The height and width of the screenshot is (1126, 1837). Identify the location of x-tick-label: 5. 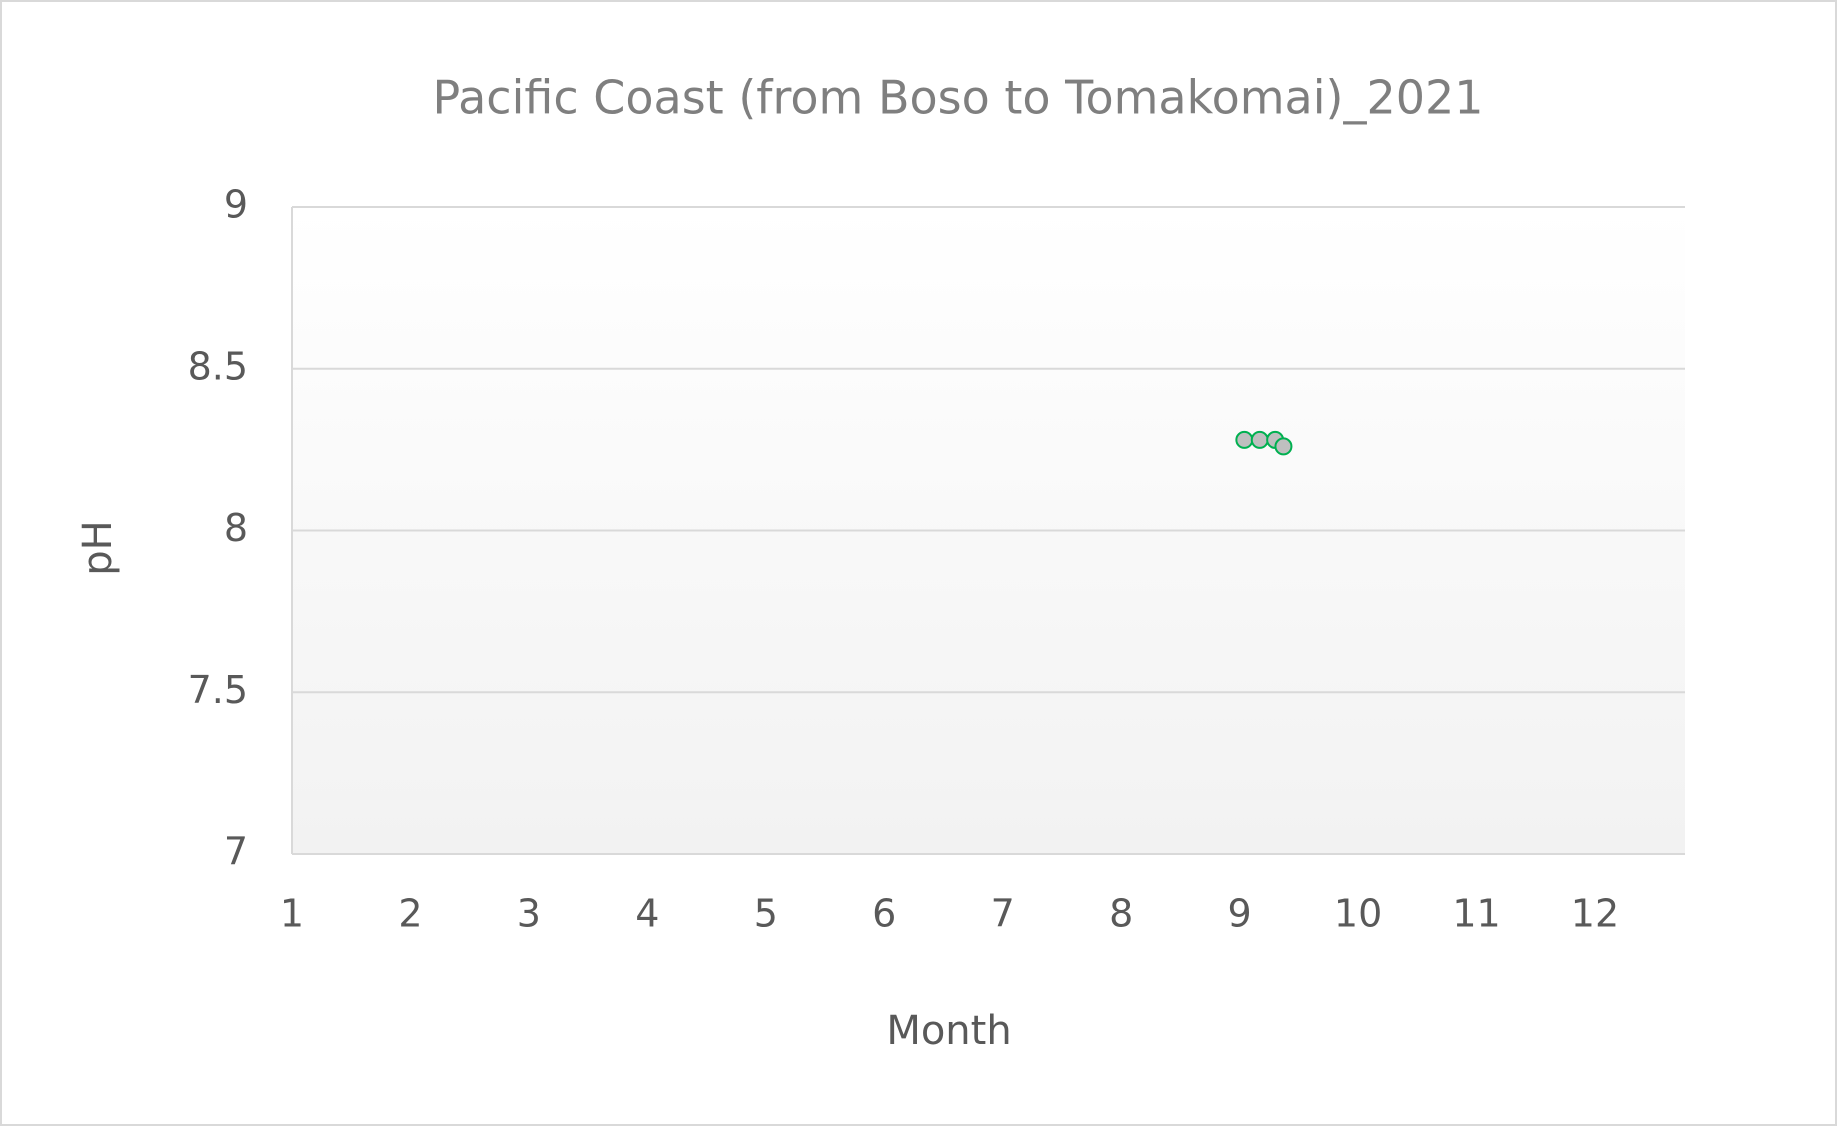
(766, 914).